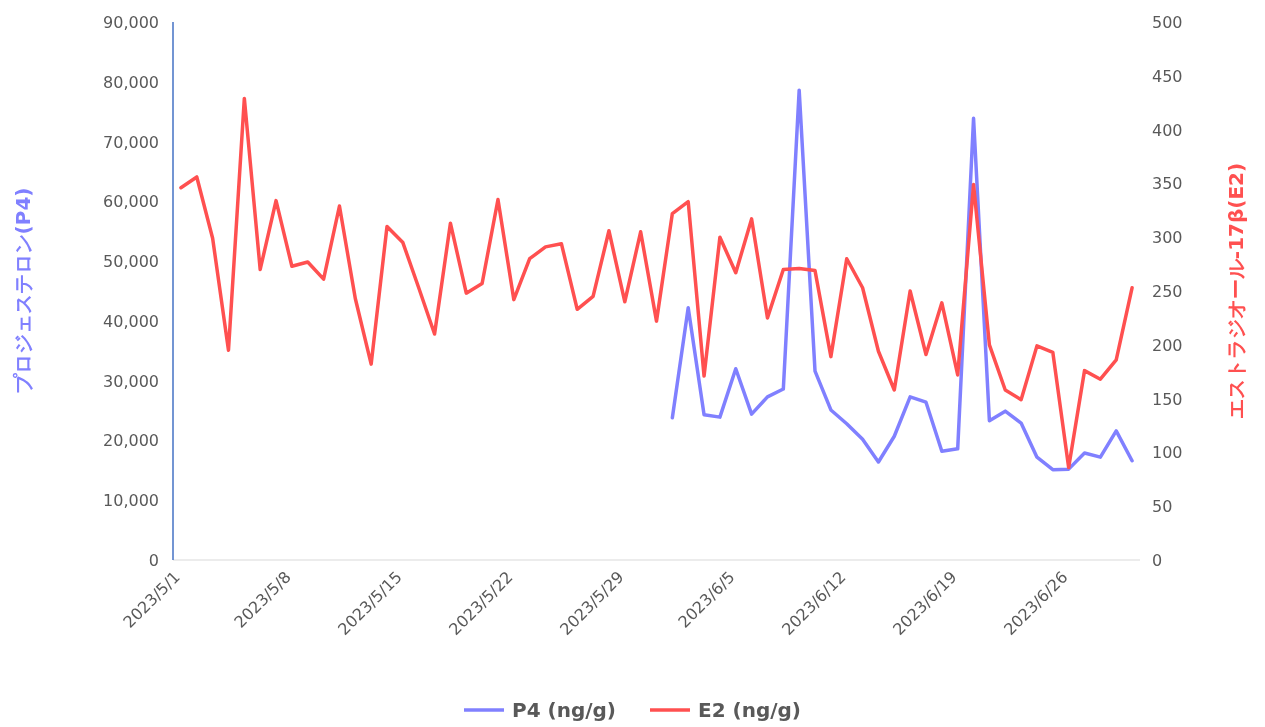  Describe the element at coordinates (1167, 238) in the screenshot. I see `y2-tick-label: 300` at that location.